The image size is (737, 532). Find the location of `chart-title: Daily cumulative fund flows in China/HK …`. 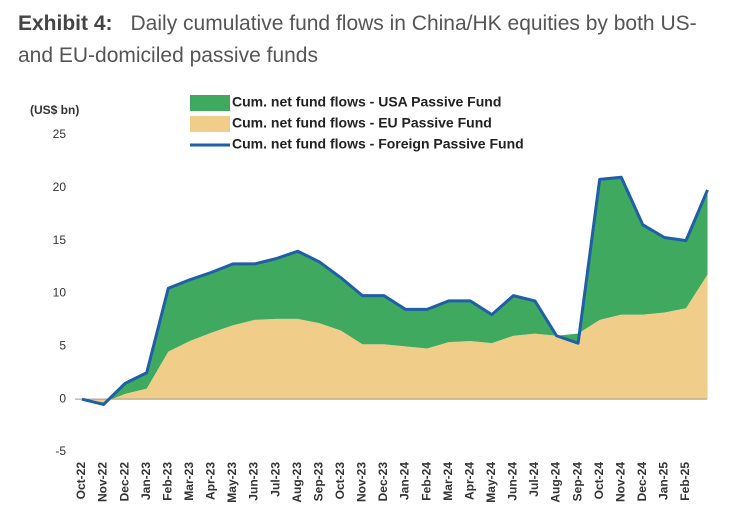

chart-title: Daily cumulative fund flows in China/HK … is located at coordinates (357, 39).